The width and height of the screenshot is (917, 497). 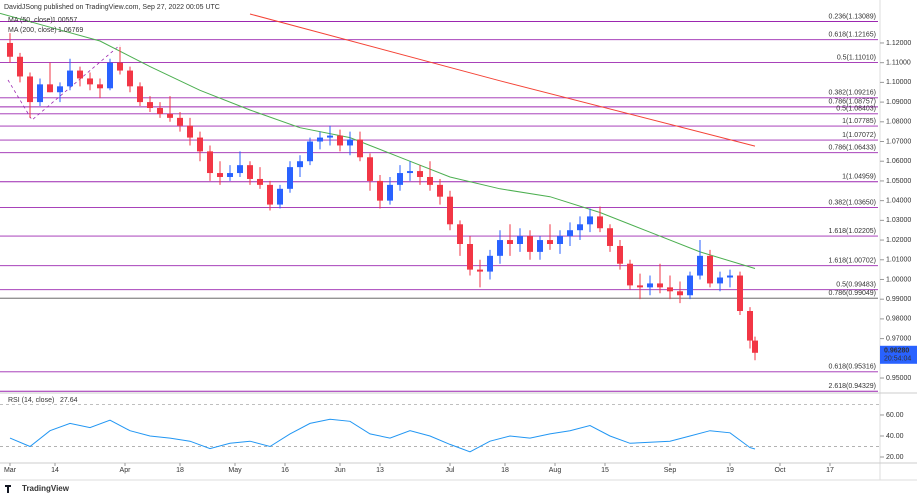 What do you see at coordinates (898, 200) in the screenshot?
I see `y-tick-label: 1.04000` at bounding box center [898, 200].